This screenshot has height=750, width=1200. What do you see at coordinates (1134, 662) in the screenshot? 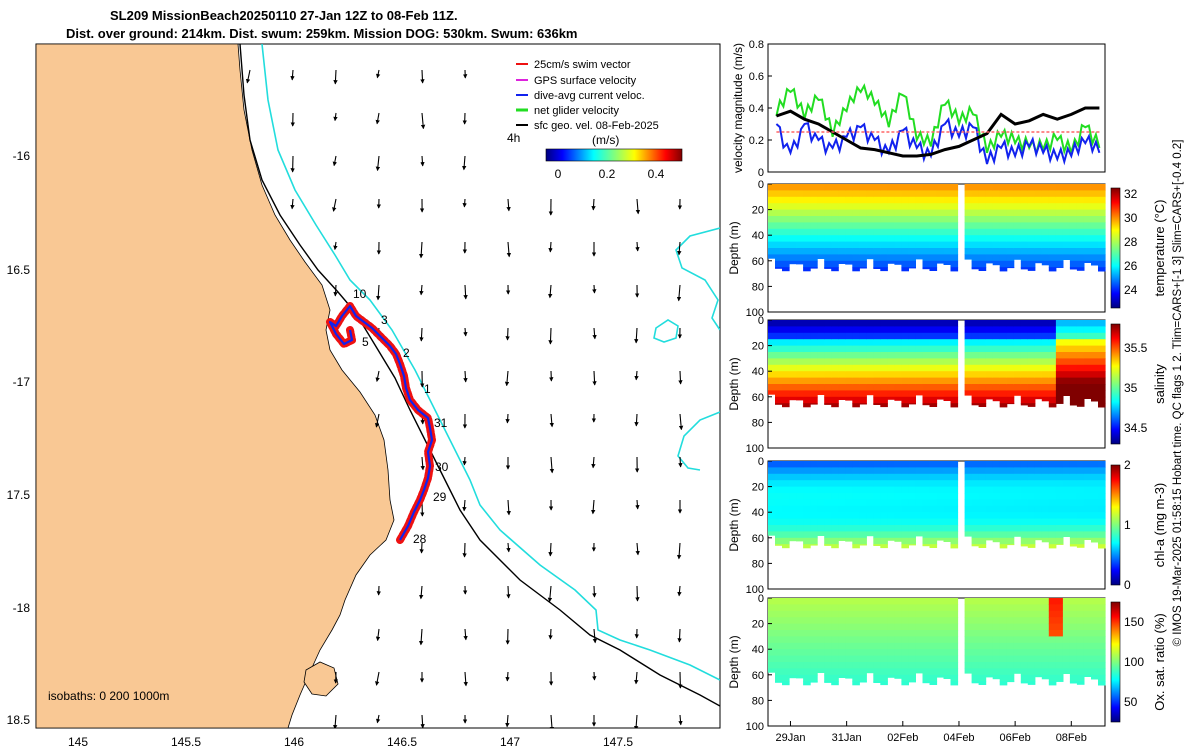
I see `colorbar-tick-3-1: 100` at bounding box center [1134, 662].